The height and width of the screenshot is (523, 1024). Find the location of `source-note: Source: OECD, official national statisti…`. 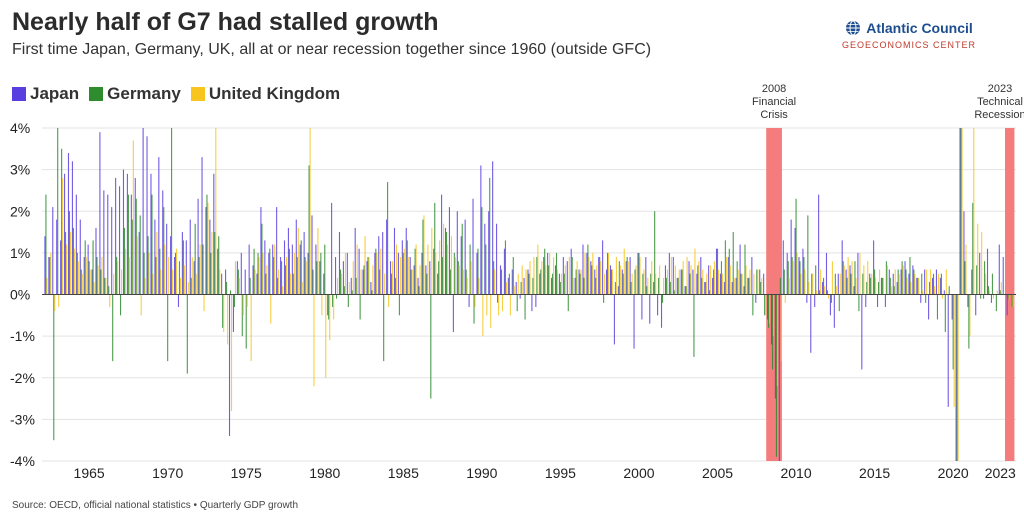

source-note: Source: OECD, official national statisti… is located at coordinates (155, 505).